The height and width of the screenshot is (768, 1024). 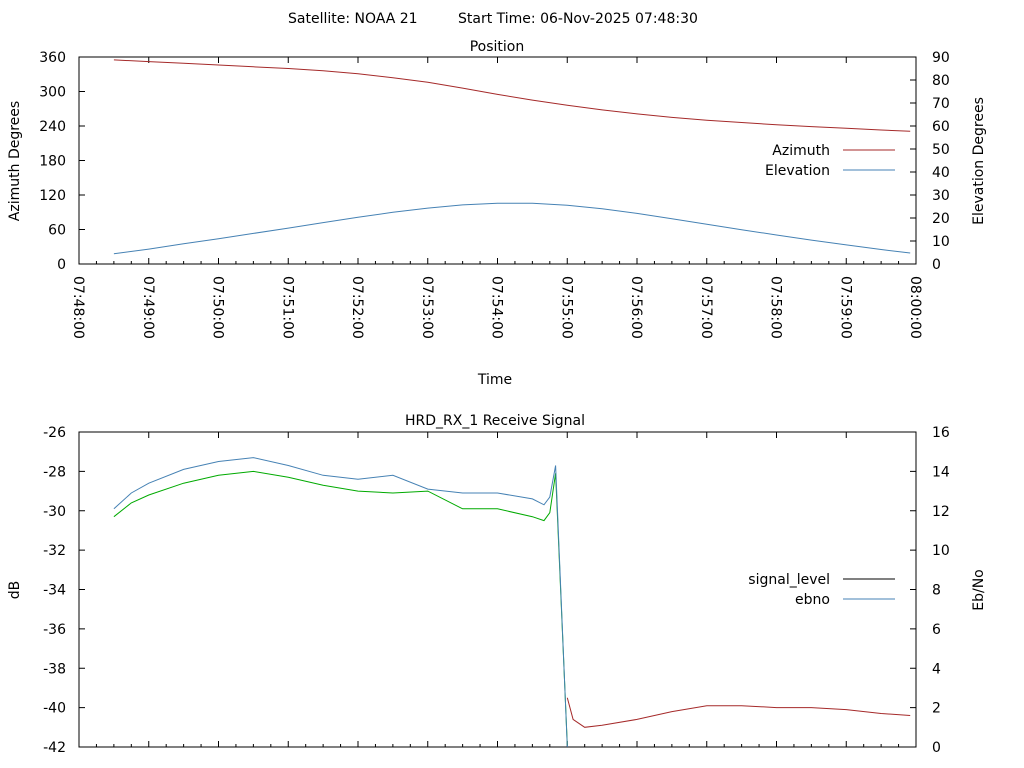 What do you see at coordinates (15, 590) in the screenshot?
I see `db-axis-label: dB` at bounding box center [15, 590].